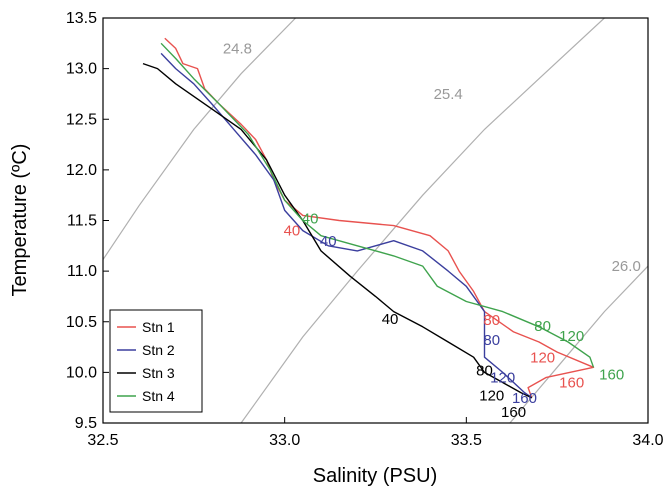 This screenshot has width=663, height=493. I want to click on y-tick-label: 9.5, so click(86, 423).